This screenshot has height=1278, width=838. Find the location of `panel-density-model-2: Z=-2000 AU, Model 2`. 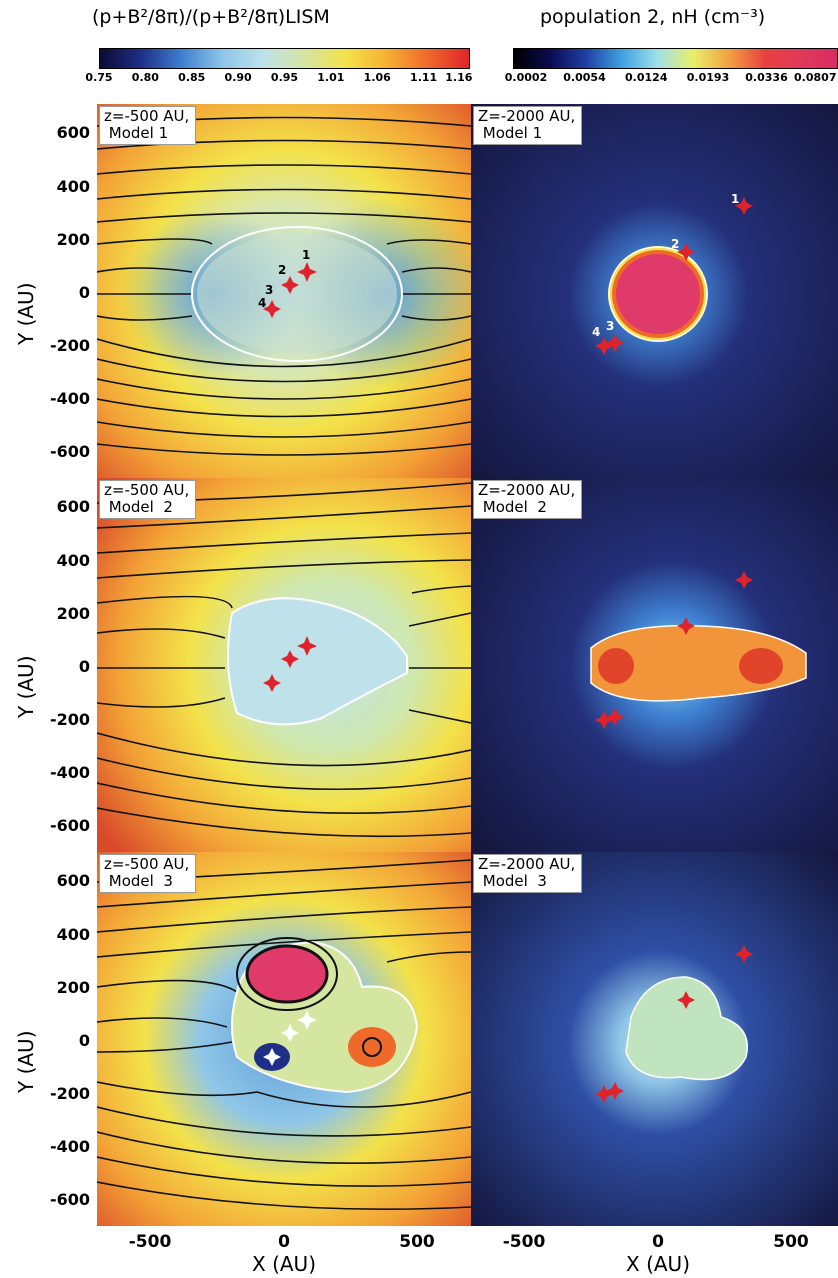

panel-density-model-2: Z=-2000 AU, Model 2 is located at coordinates (654, 665).